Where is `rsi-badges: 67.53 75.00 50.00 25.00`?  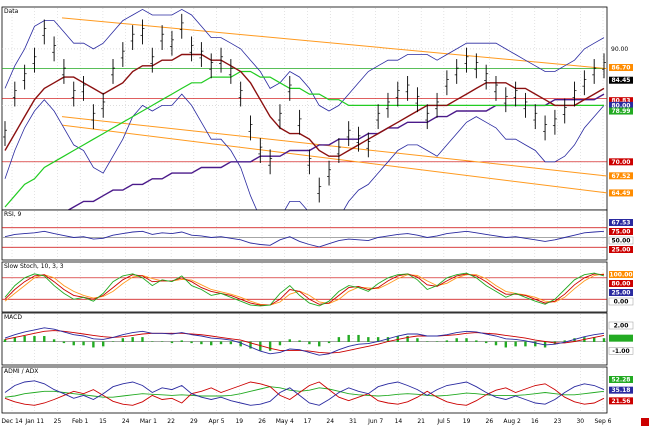 rsi-badges: 67.53 75.00 50.00 25.00 is located at coordinates (621, 236).